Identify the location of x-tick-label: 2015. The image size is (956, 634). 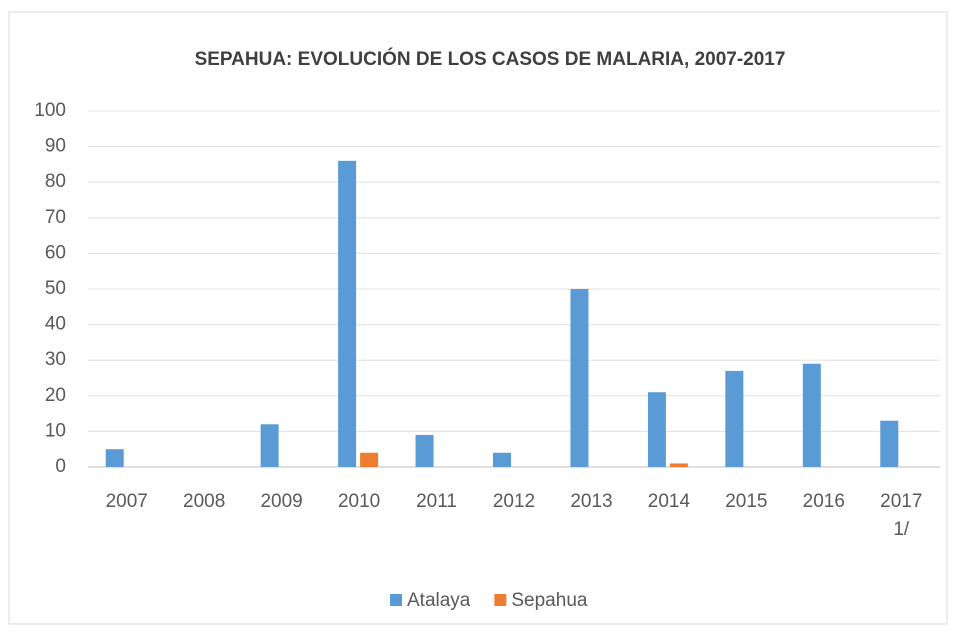
(746, 501).